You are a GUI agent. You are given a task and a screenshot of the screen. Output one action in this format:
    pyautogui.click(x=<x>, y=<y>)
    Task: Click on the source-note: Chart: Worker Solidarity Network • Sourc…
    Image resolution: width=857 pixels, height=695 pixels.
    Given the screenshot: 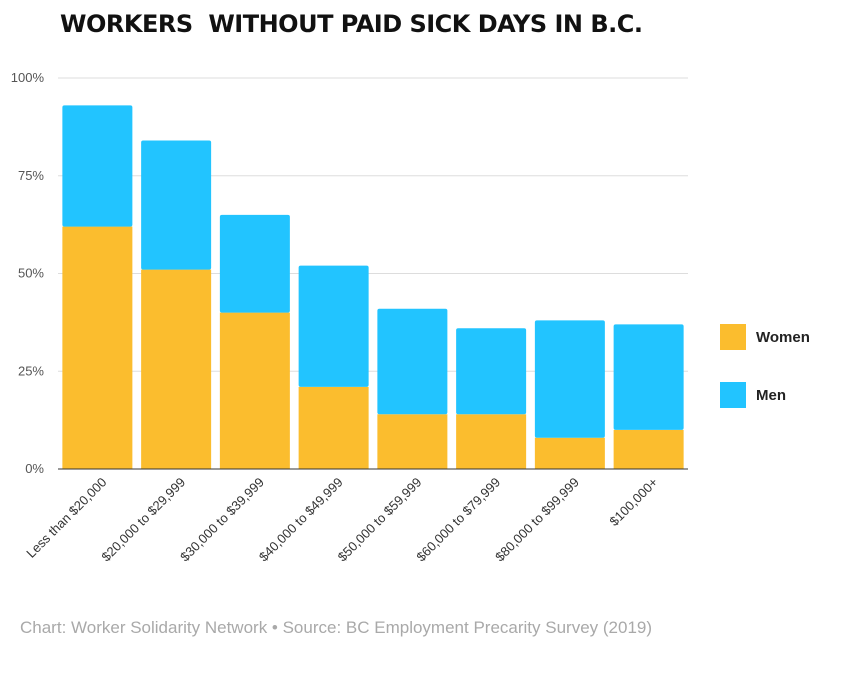 What is the action you would take?
    pyautogui.click(x=336, y=627)
    